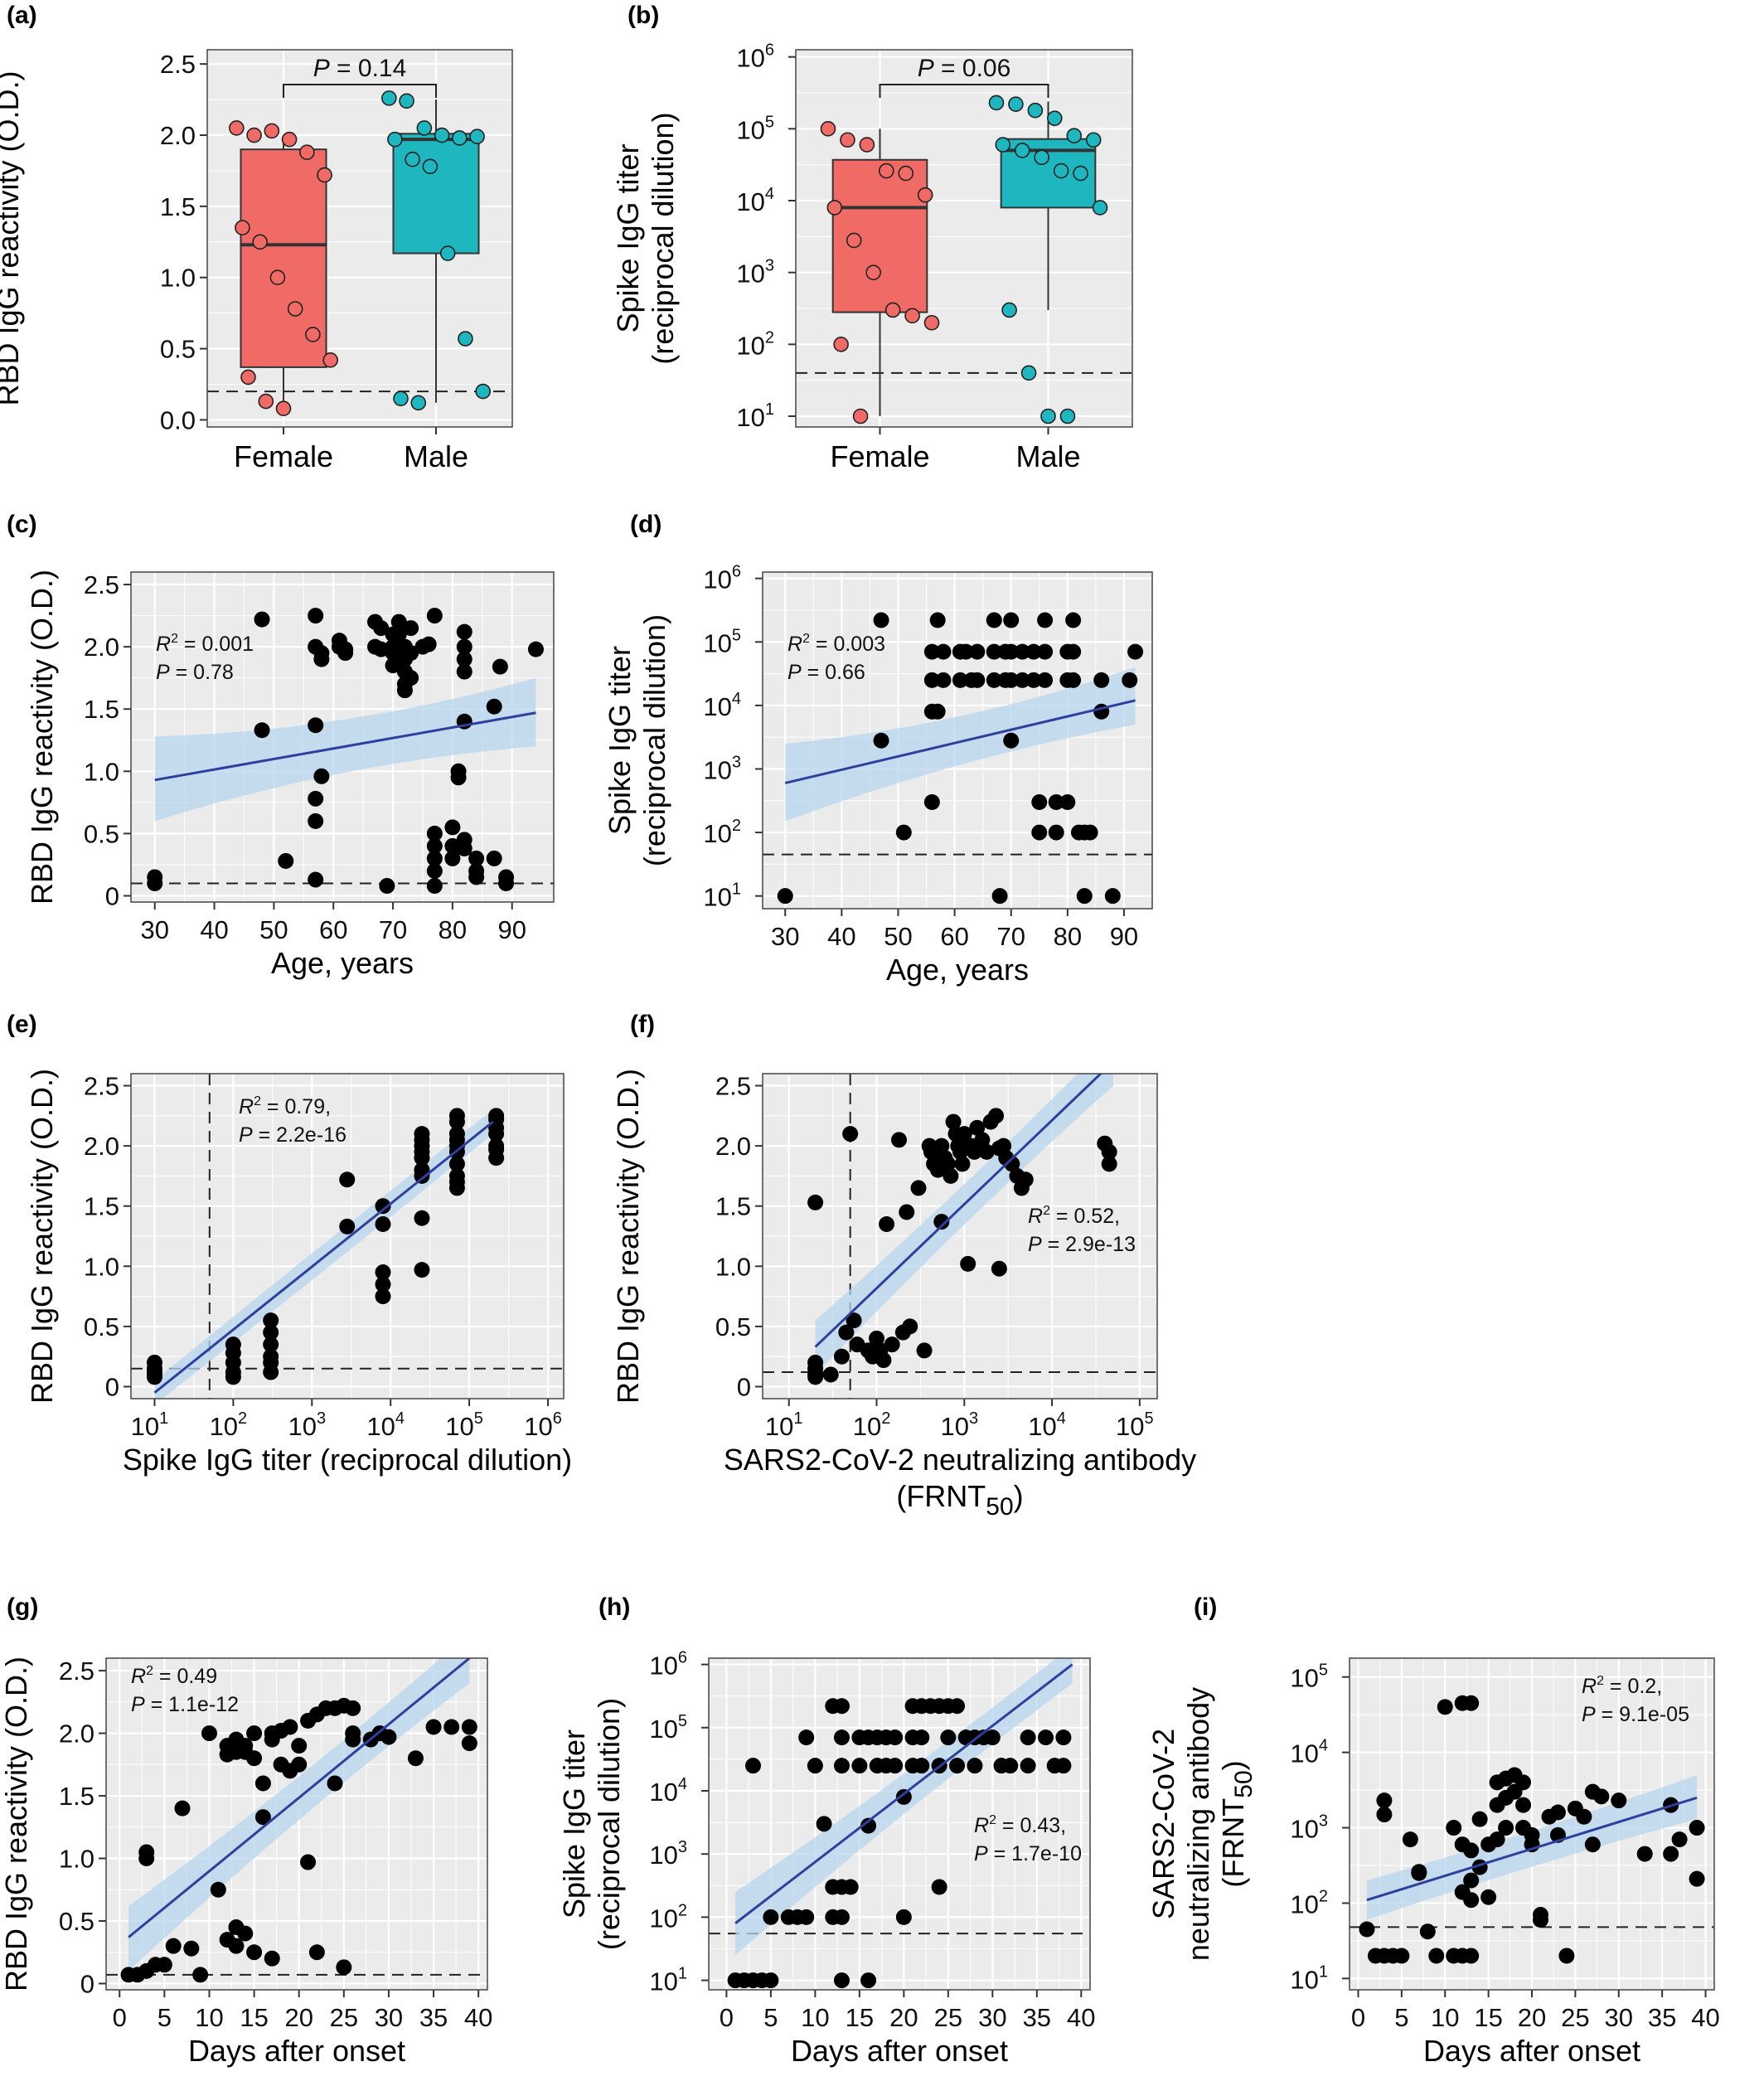 This screenshot has width=1764, height=2081. Describe the element at coordinates (755, 128) in the screenshot. I see `y-tick-label: 10⁵` at that location.